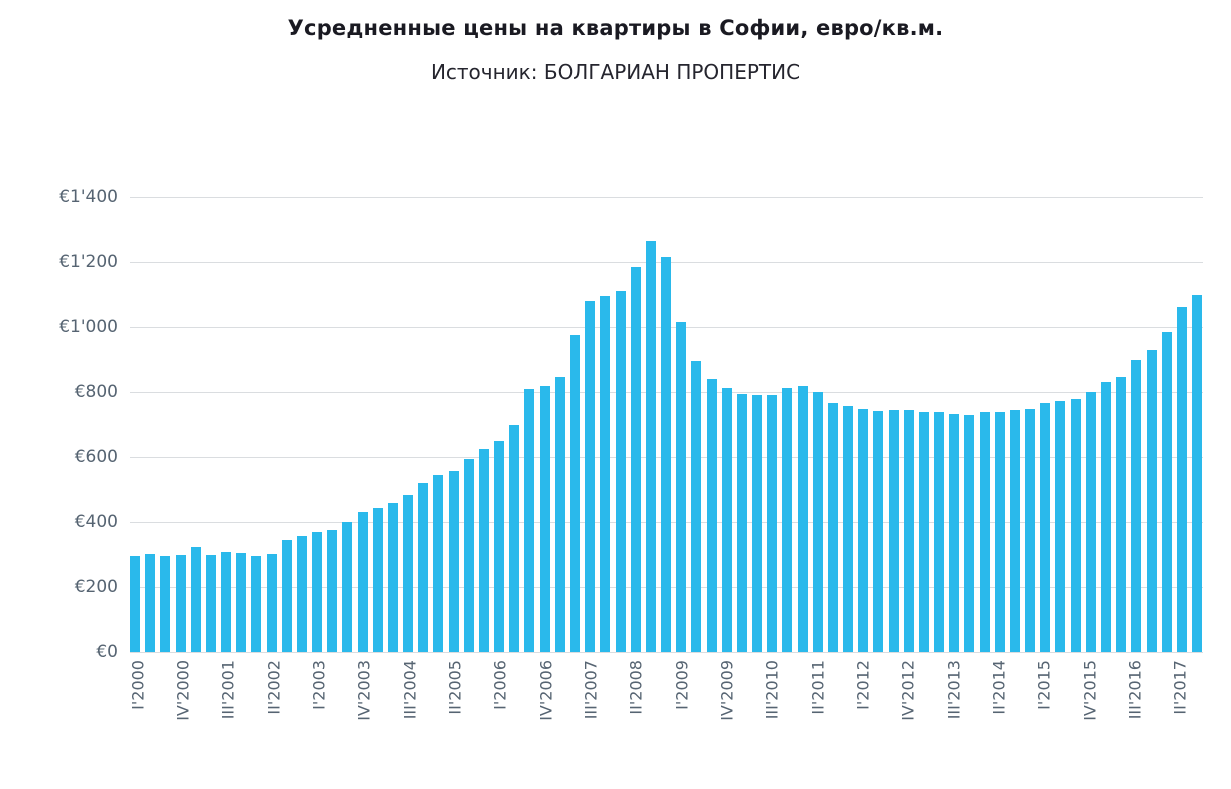 This screenshot has height=789, width=1231. Describe the element at coordinates (772, 690) in the screenshot. I see `x-tick-label: III'2010` at that location.